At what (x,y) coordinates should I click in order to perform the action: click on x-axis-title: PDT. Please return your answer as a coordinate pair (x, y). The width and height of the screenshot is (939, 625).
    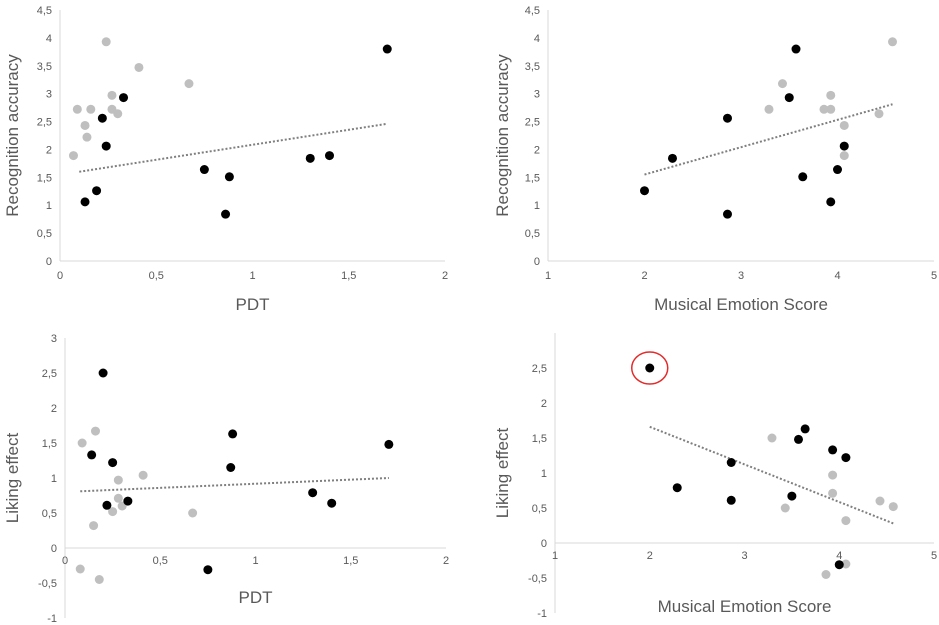
    Looking at the image, I should click on (256, 597).